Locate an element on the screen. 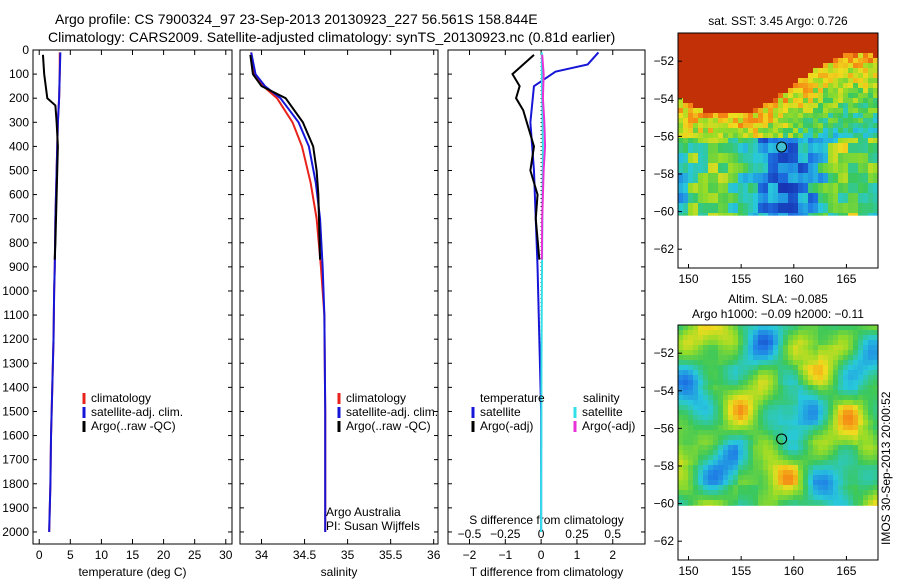 This screenshot has height=580, width=900. s-tick-label: 0 is located at coordinates (541, 534).